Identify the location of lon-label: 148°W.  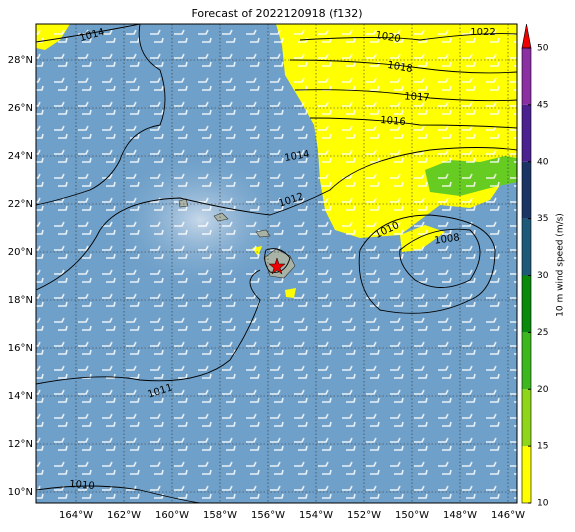
(460, 515).